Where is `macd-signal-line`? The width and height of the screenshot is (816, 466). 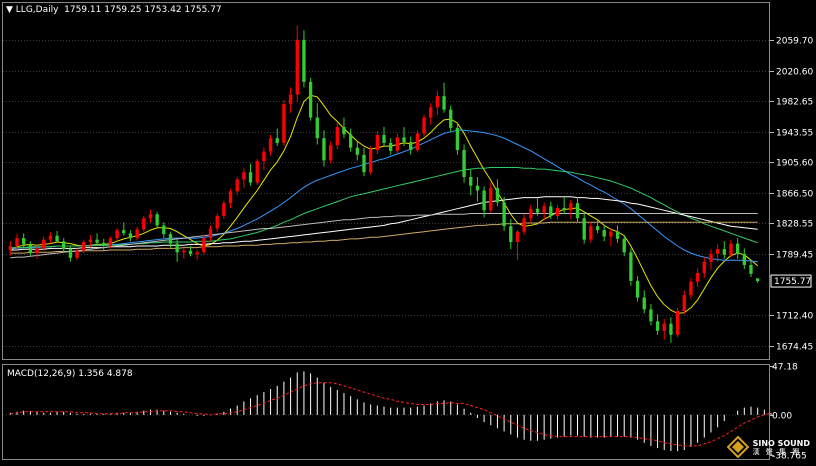 macd-signal-line is located at coordinates (391, 414).